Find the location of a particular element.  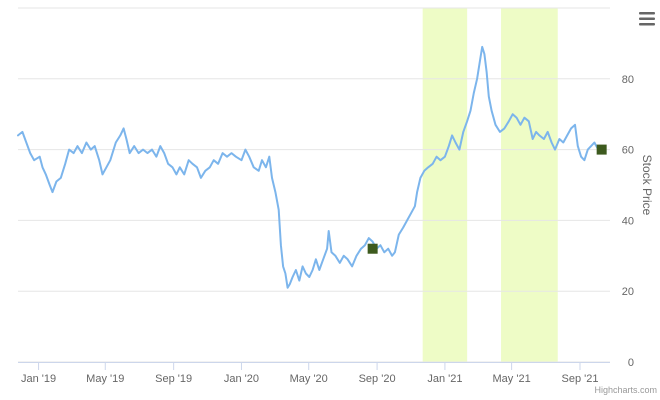

y-axis-title: Stock Price is located at coordinates (647, 185).